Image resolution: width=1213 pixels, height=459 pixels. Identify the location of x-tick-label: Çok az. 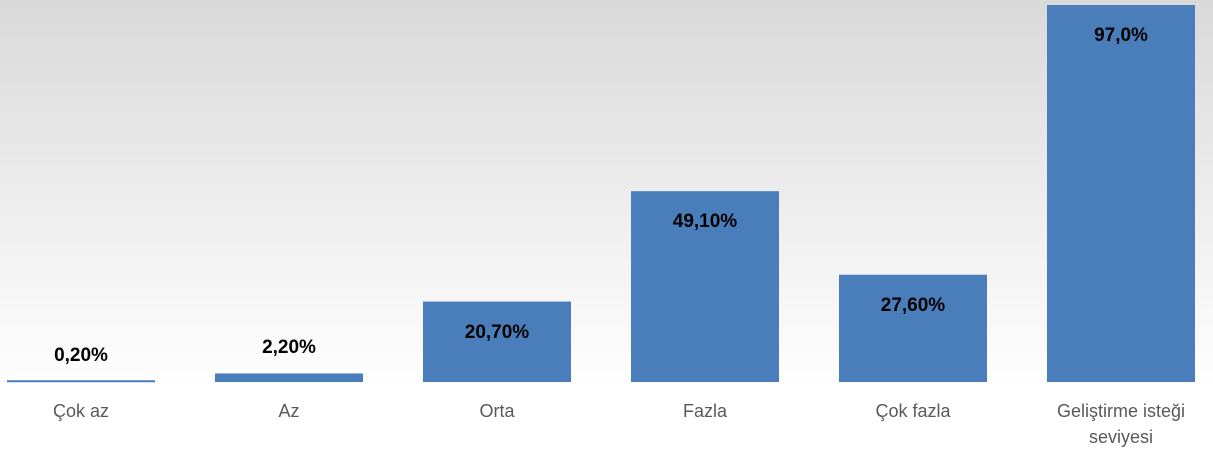
(81, 411).